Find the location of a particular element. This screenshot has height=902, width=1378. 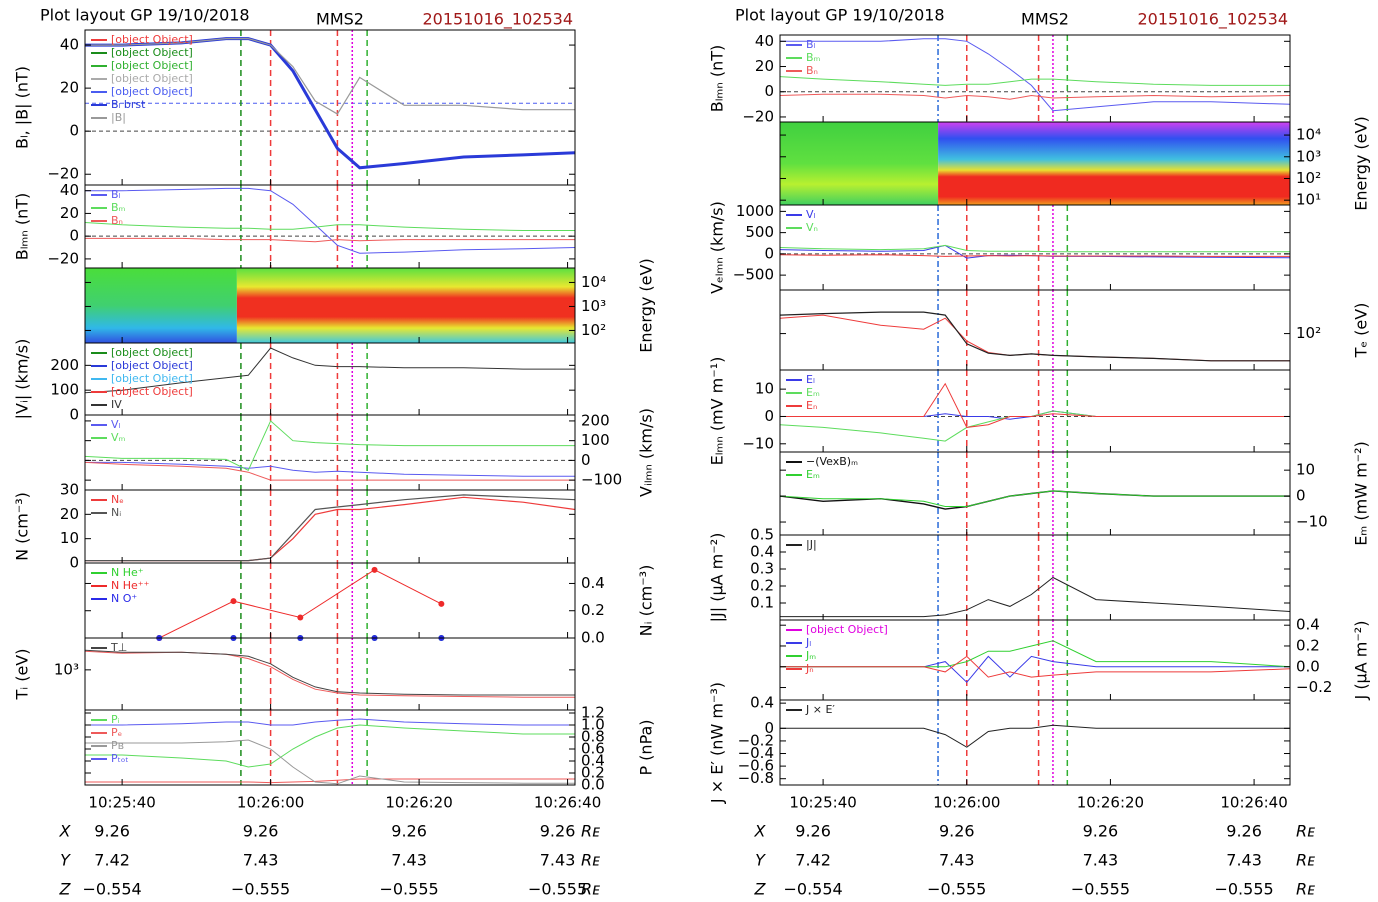

y-axis-label: Nᵢ (cm⁻³) is located at coordinates (646, 601).